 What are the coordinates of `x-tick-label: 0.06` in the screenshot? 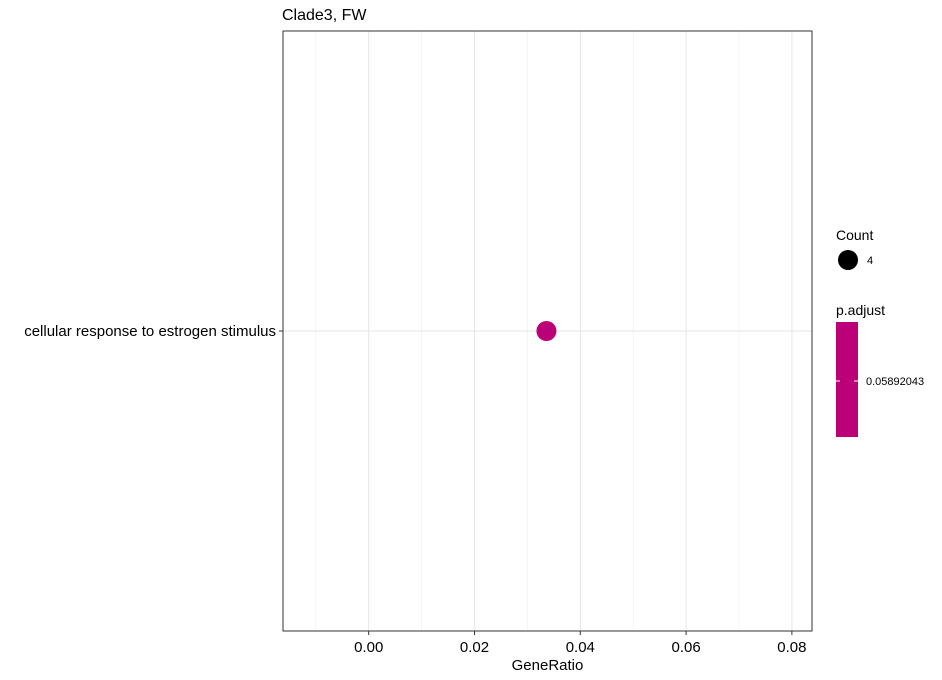 It's located at (685, 647).